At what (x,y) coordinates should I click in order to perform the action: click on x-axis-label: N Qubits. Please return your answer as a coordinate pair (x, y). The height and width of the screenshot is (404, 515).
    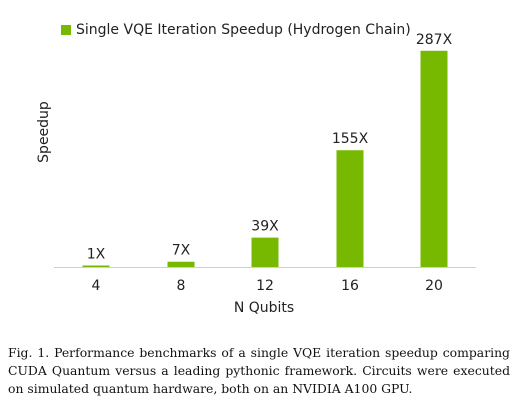
    Looking at the image, I should click on (264, 308).